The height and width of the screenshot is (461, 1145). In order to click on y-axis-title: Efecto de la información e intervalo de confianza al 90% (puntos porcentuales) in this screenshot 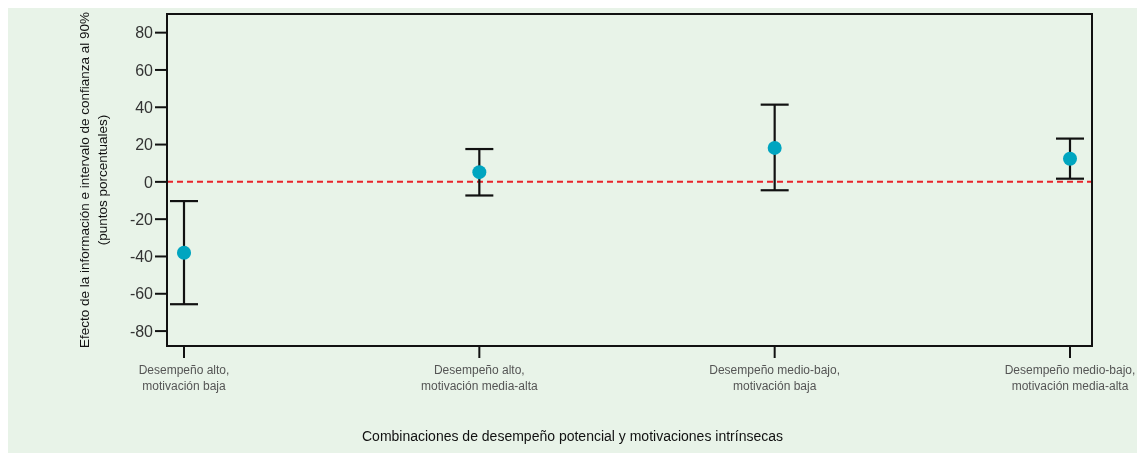, I will do `click(93, 180)`.